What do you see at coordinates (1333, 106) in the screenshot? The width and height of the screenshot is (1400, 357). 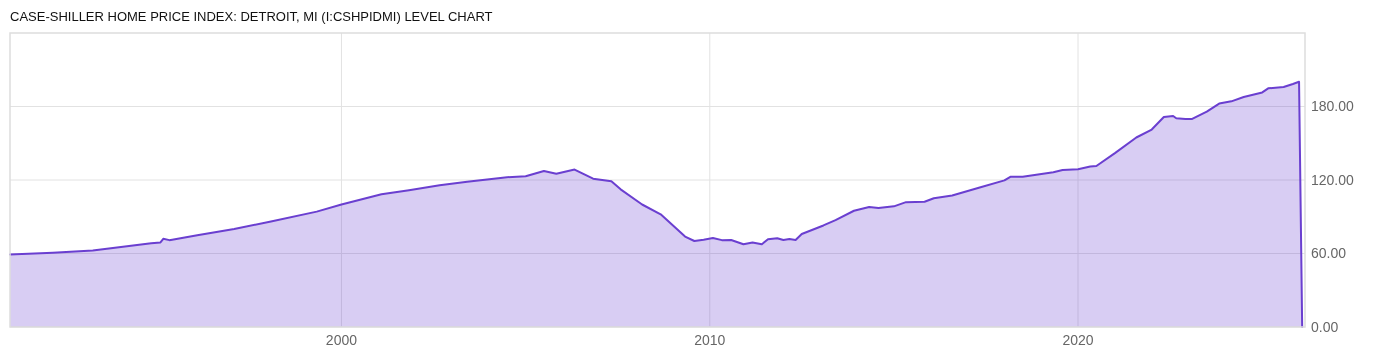 I see `y-tick-label: 180.00` at bounding box center [1333, 106].